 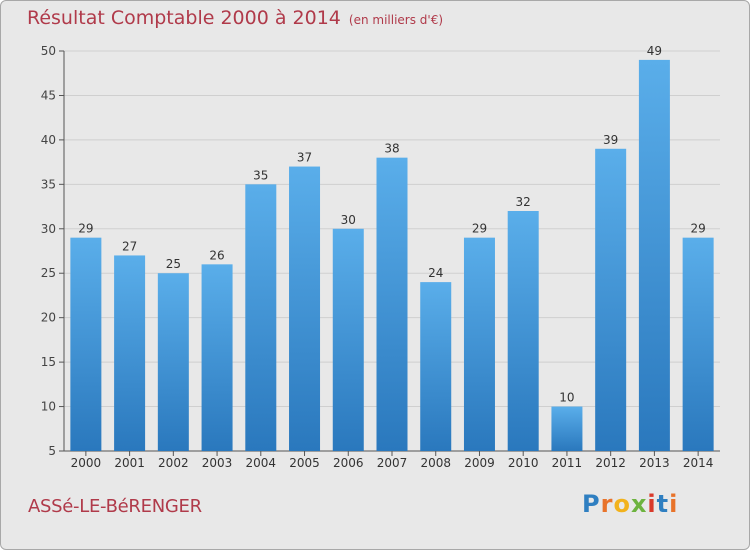 I want to click on y-tick-label: 5, so click(x=52, y=451).